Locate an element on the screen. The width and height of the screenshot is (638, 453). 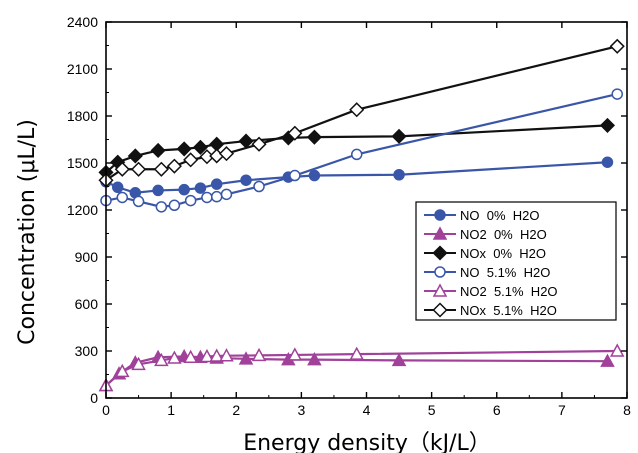
y-tick-label: 2100 is located at coordinates (82, 69).